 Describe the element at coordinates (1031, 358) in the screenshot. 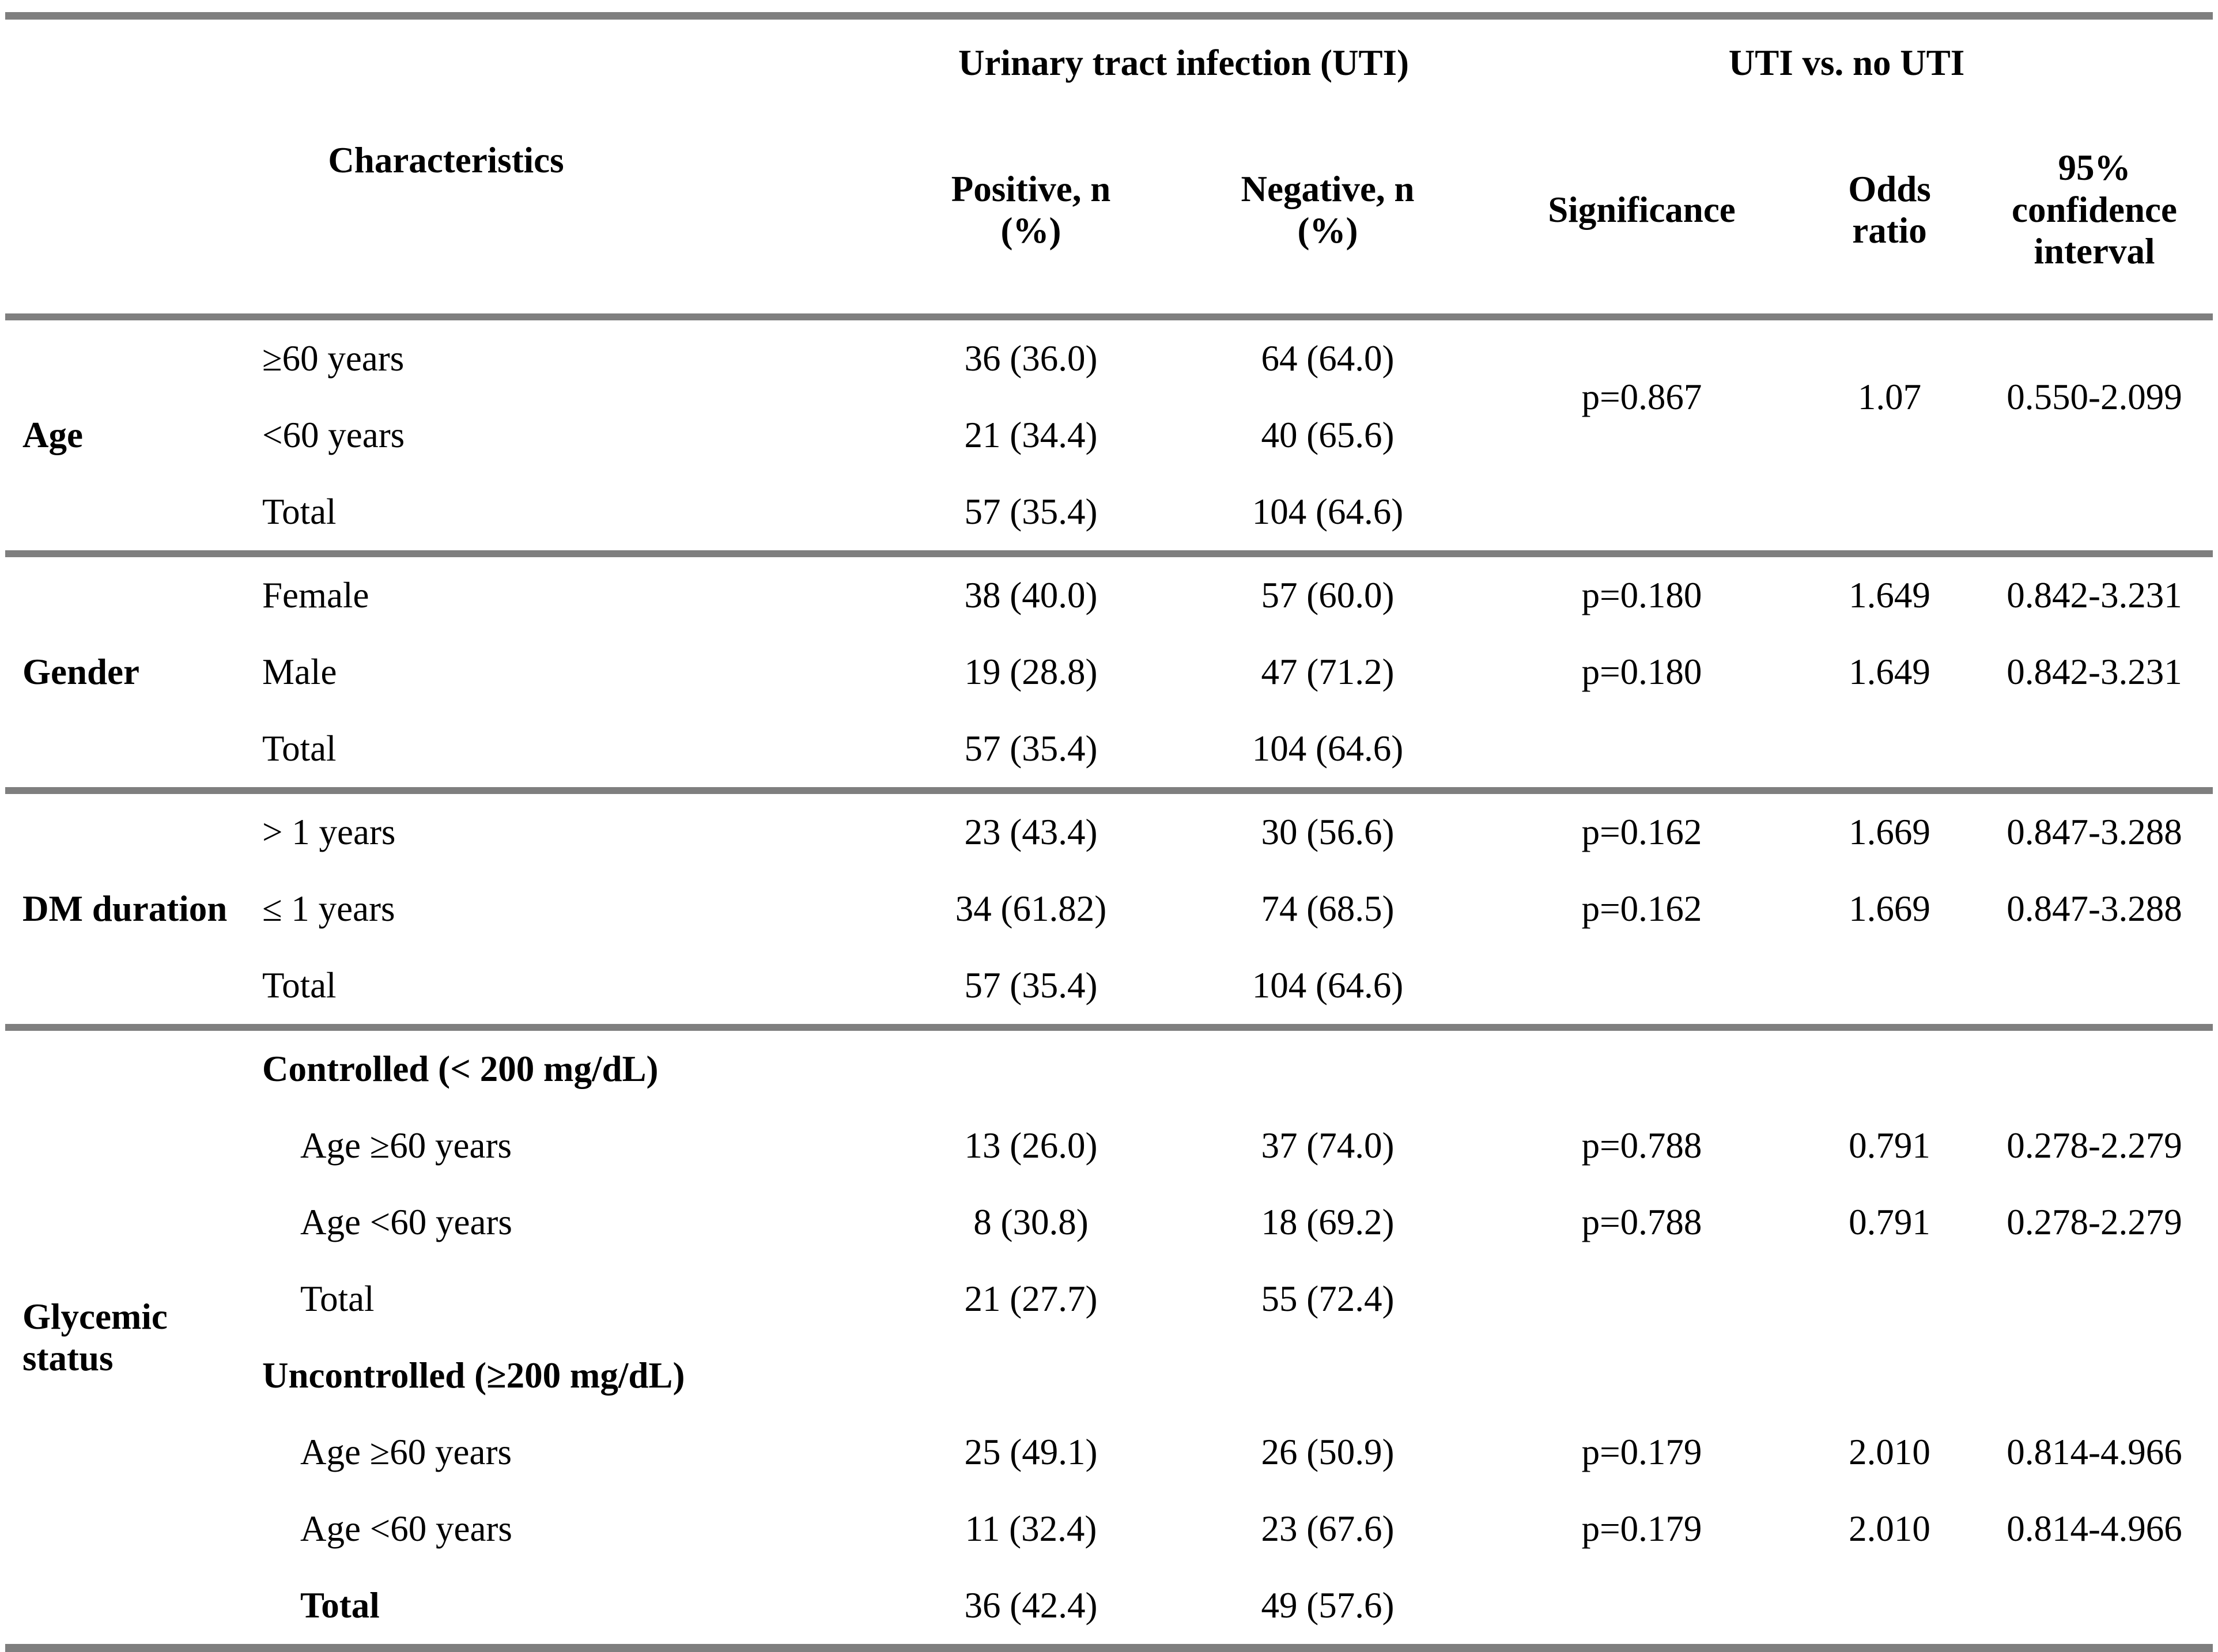

I see `positive-value: 36 (36.0)` at that location.